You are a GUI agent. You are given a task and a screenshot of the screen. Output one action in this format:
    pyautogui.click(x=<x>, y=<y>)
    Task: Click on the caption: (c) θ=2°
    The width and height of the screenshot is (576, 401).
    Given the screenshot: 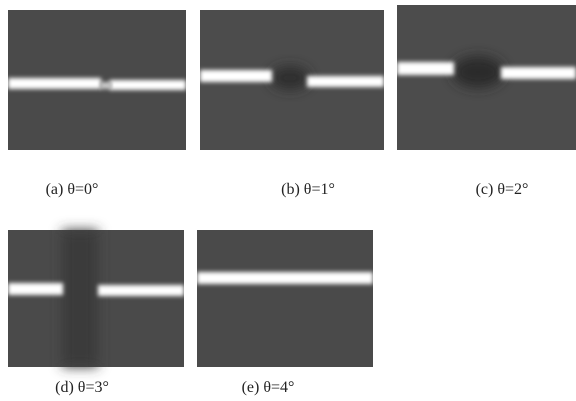 What is the action you would take?
    pyautogui.click(x=502, y=189)
    